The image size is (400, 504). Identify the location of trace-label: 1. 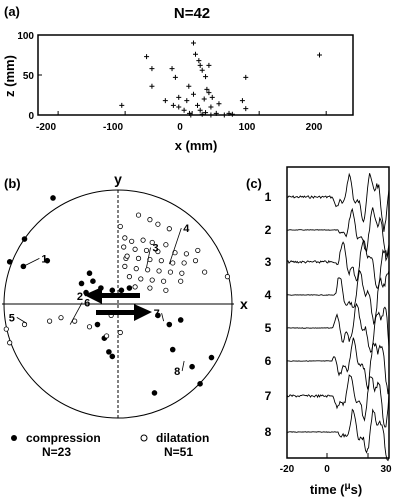
(268, 197).